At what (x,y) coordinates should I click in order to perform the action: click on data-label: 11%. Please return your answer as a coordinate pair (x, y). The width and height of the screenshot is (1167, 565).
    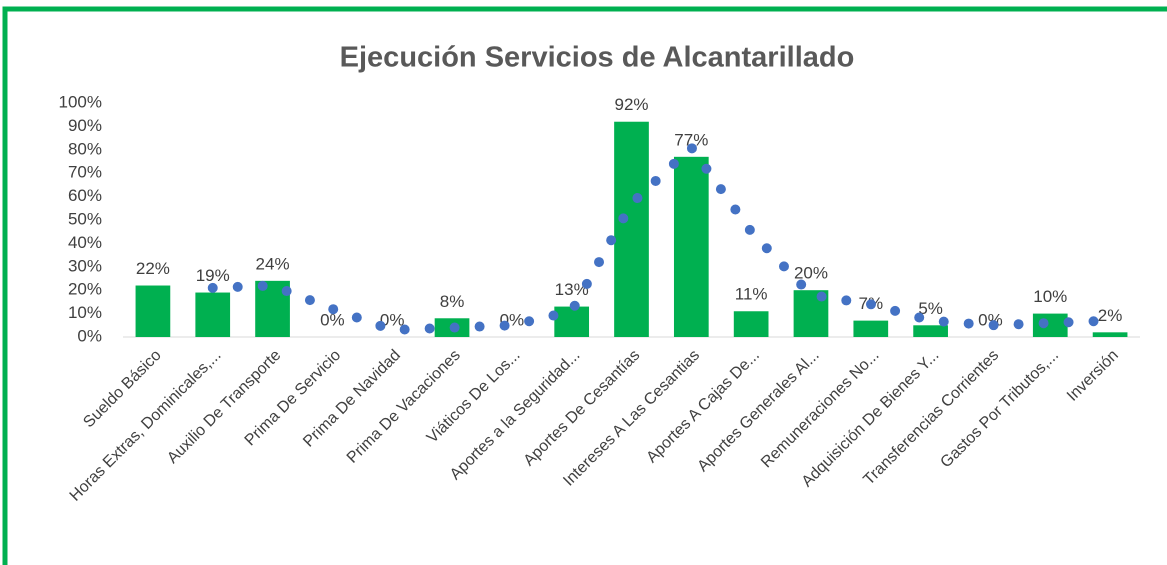
    Looking at the image, I should click on (751, 294).